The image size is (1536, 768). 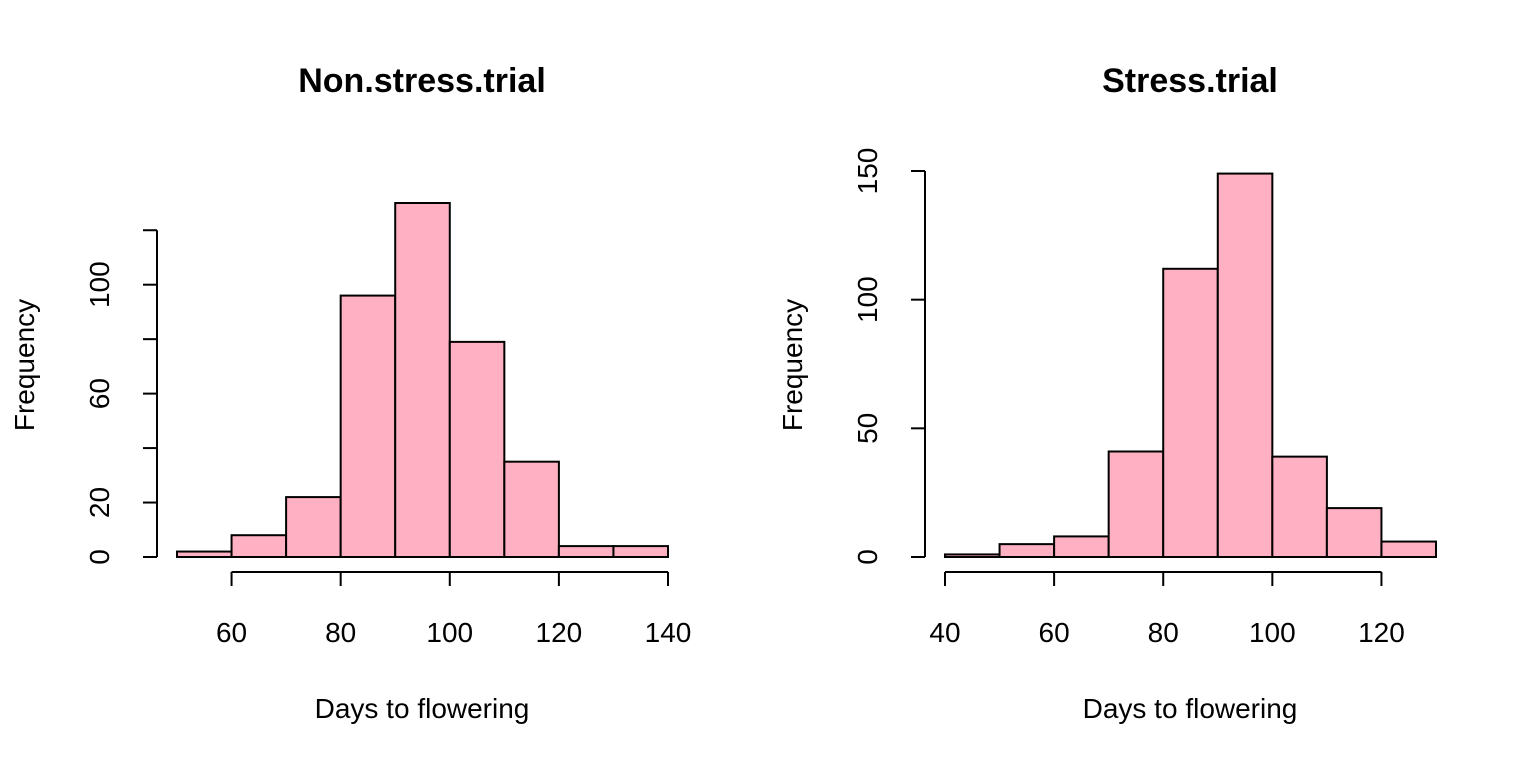 What do you see at coordinates (889, 356) in the screenshot?
I see `y-axis: 0 50 100 150` at bounding box center [889, 356].